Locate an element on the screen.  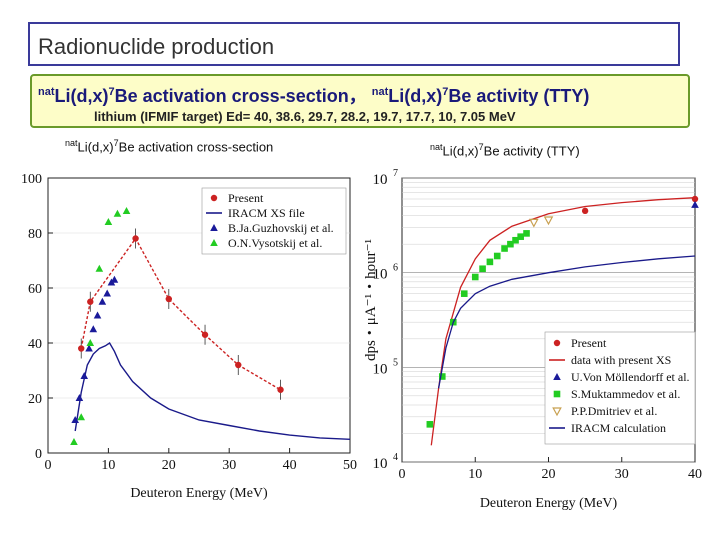
right-legend-label: U.Von Möllendorff et al. is located at coordinates (630, 377).